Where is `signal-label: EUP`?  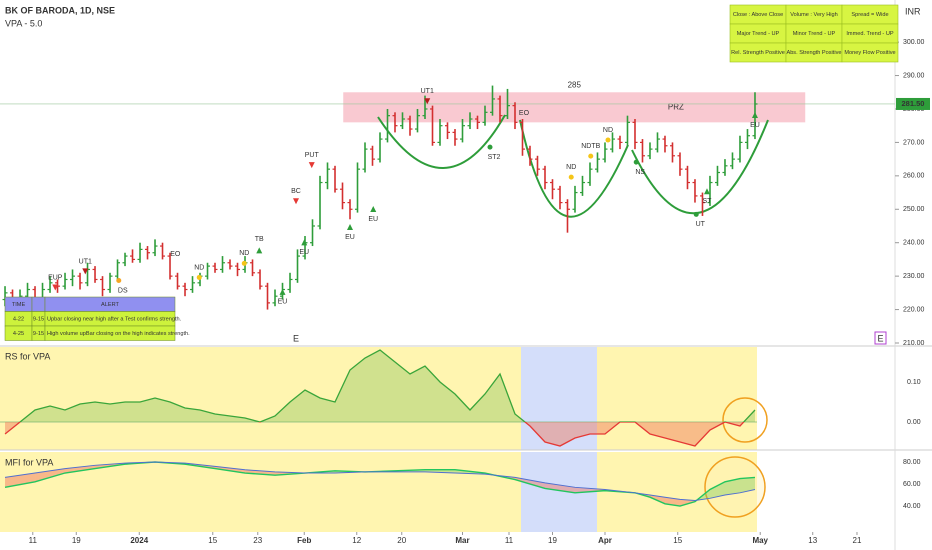 signal-label: EUP is located at coordinates (55, 277).